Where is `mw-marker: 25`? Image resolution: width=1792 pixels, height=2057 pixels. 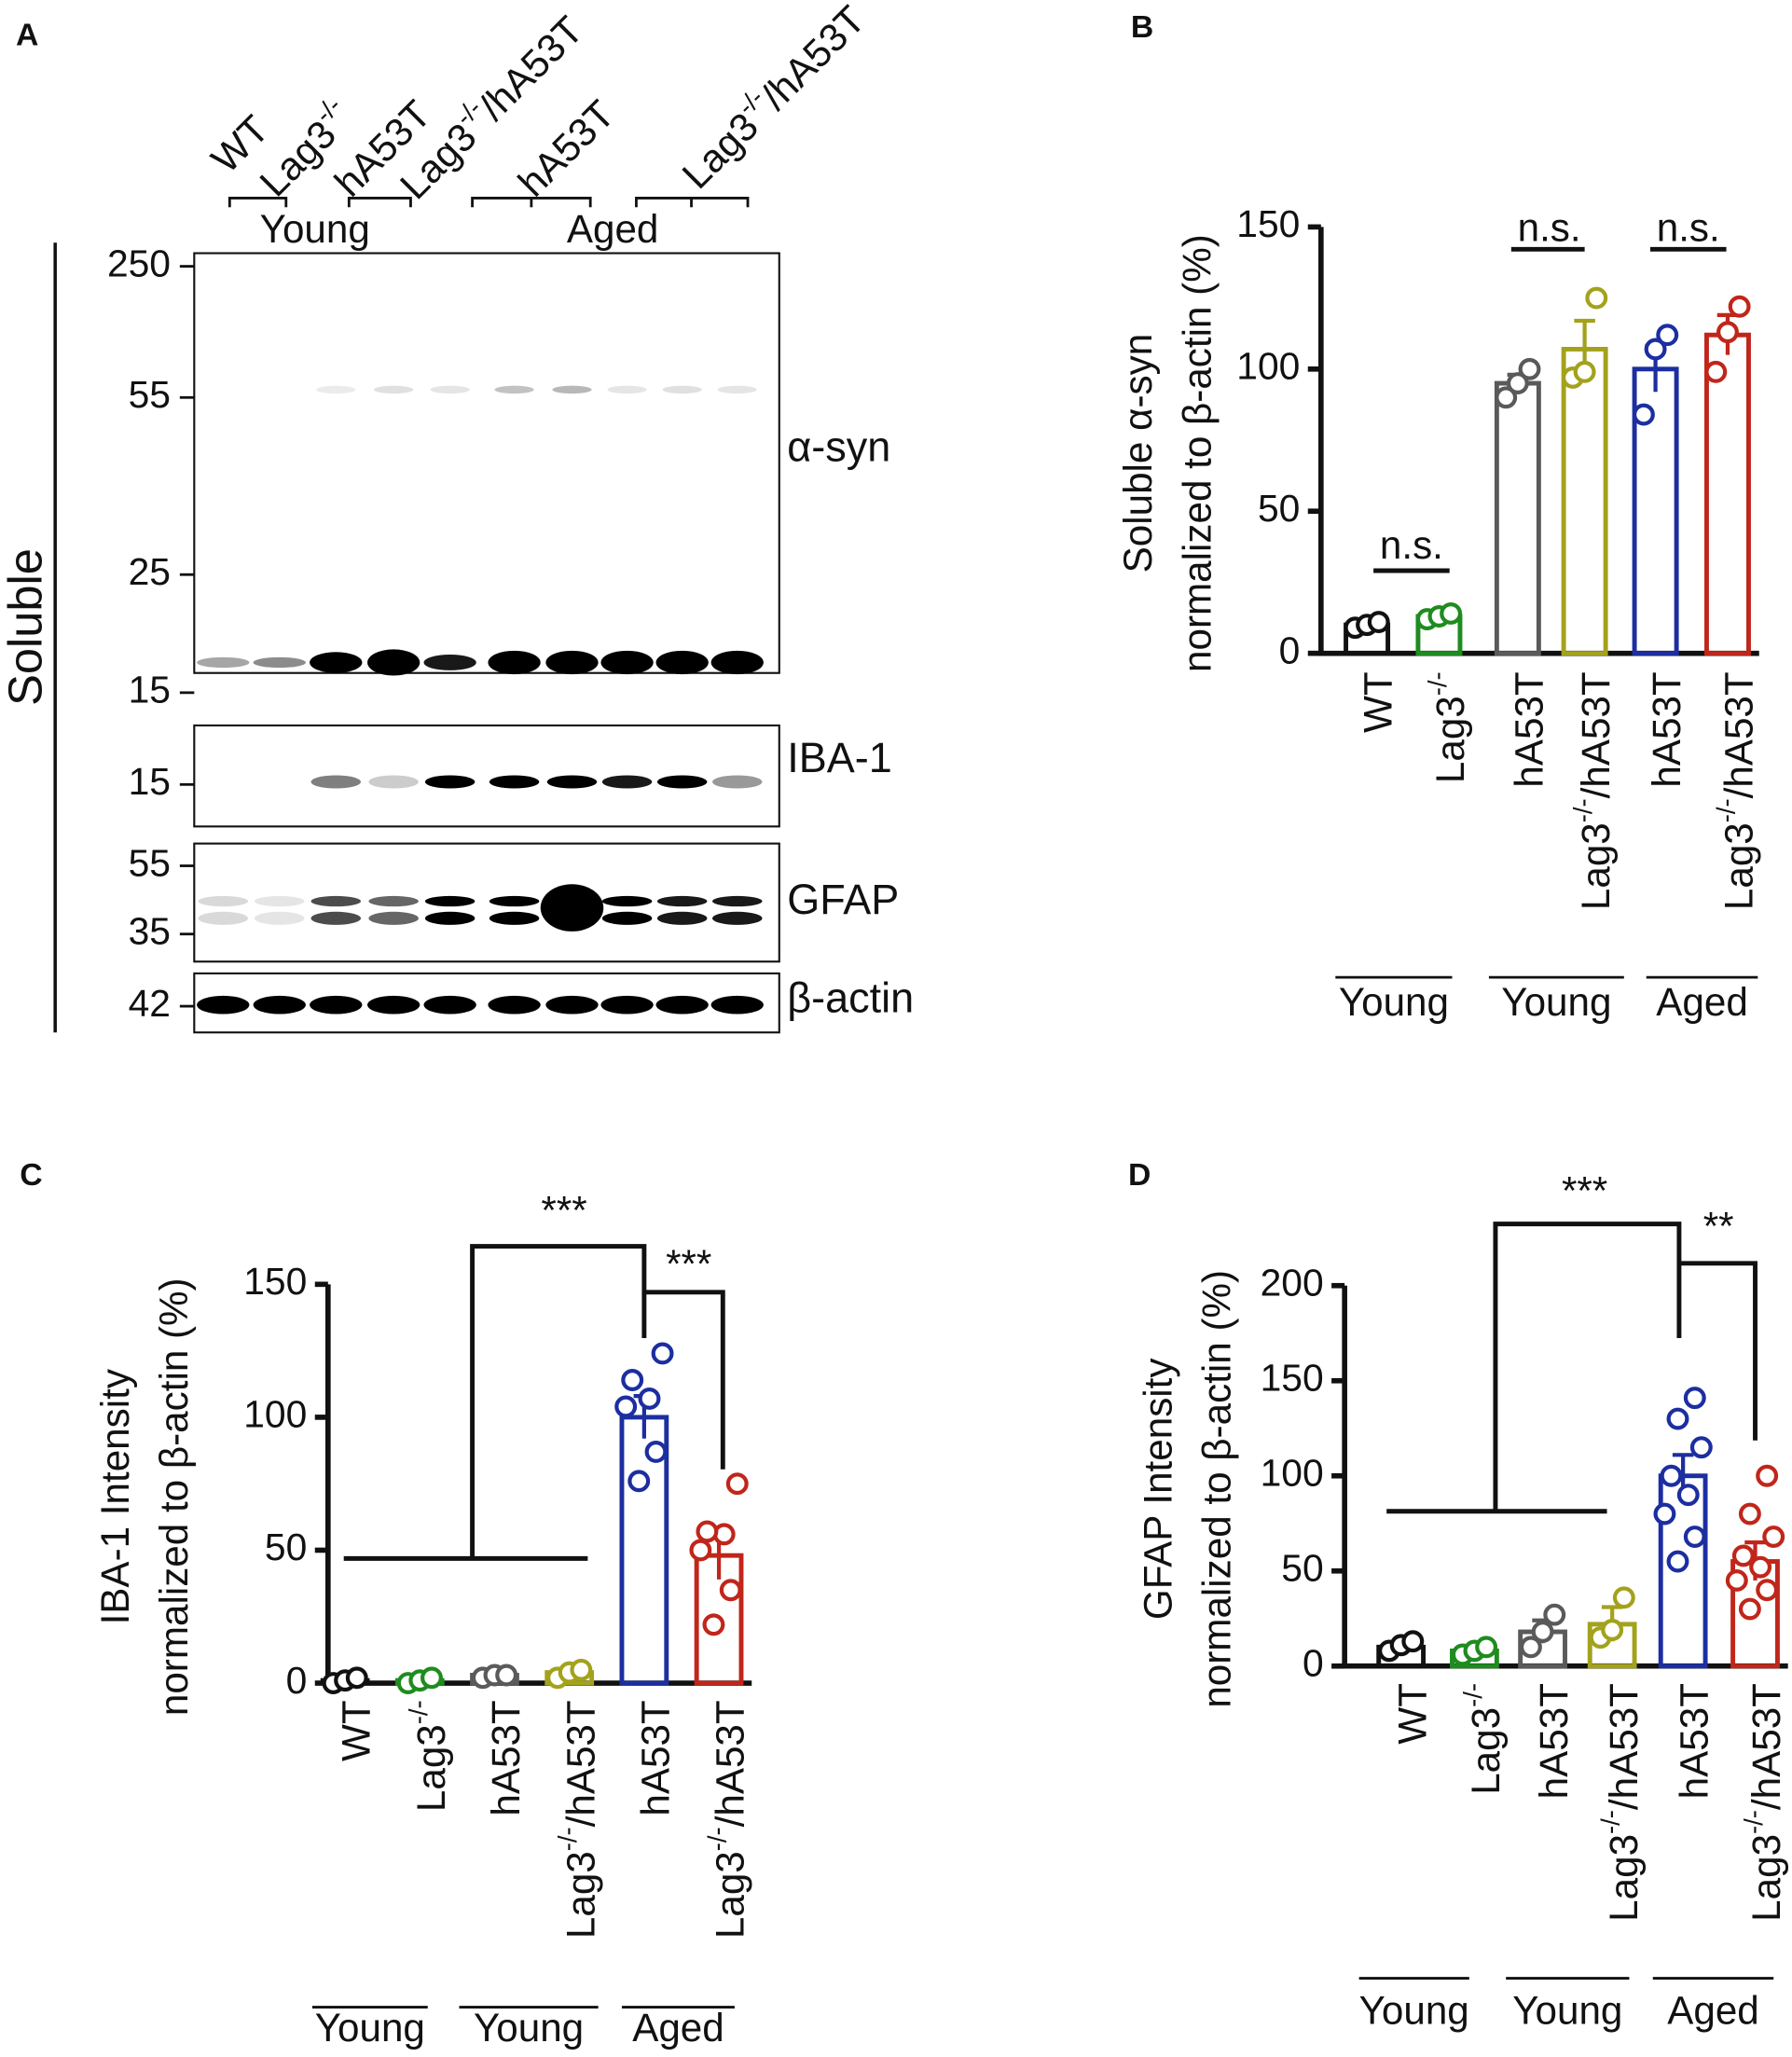 mw-marker: 25 is located at coordinates (150, 571).